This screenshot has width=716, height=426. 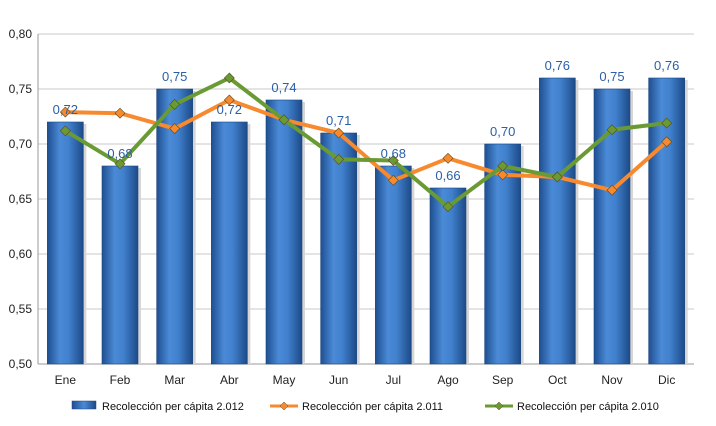 I want to click on bar-data-label: 0,71, so click(x=338, y=120).